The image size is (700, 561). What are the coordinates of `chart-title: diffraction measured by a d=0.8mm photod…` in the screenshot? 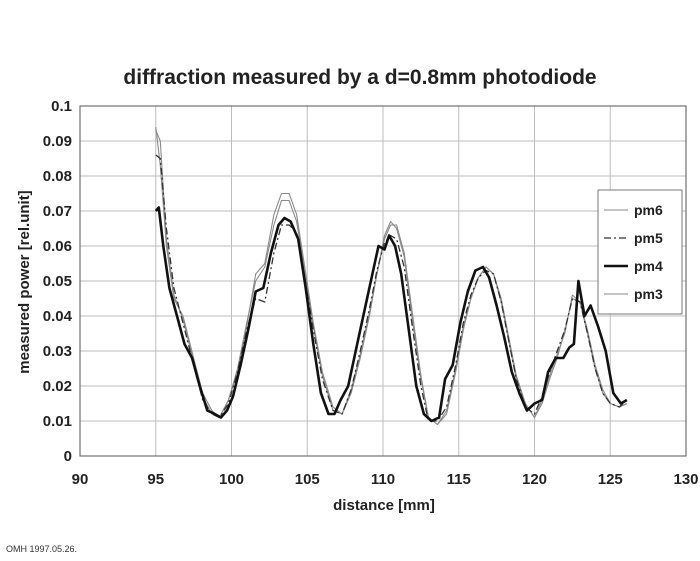 It's located at (359, 77).